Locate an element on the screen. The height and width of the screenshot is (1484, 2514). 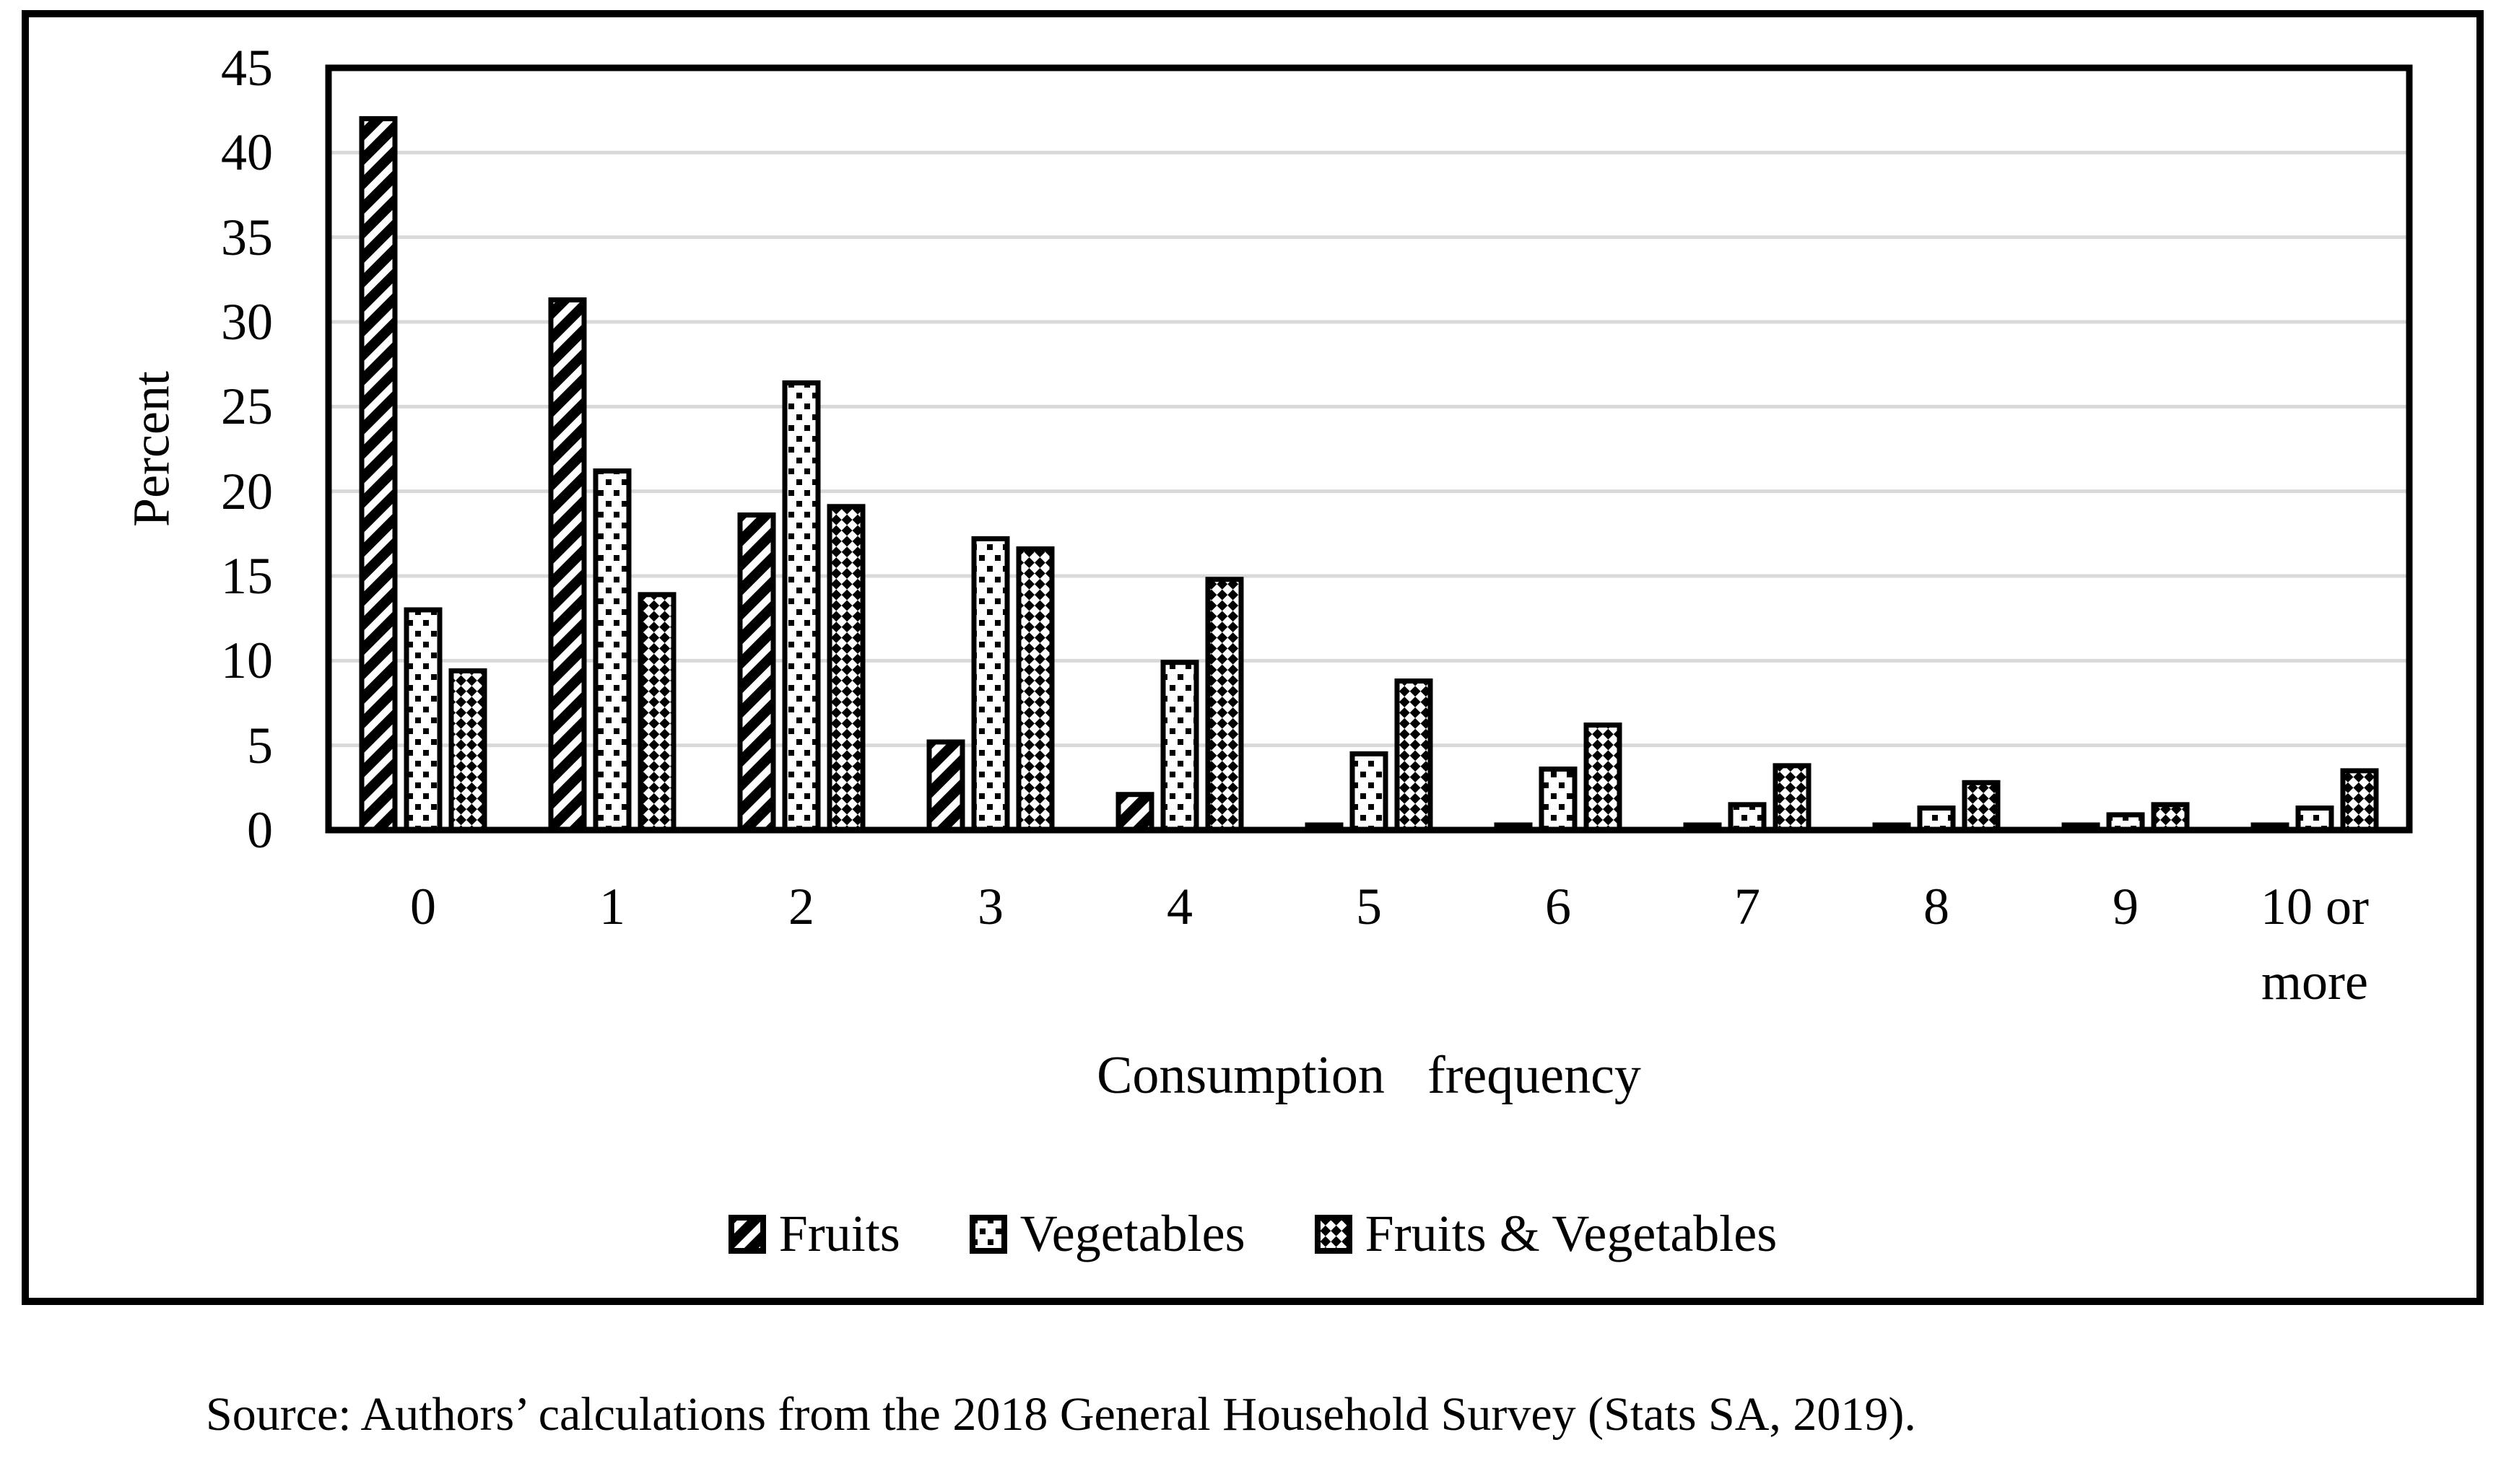
y-tick-label-10: 10 is located at coordinates (247, 661).